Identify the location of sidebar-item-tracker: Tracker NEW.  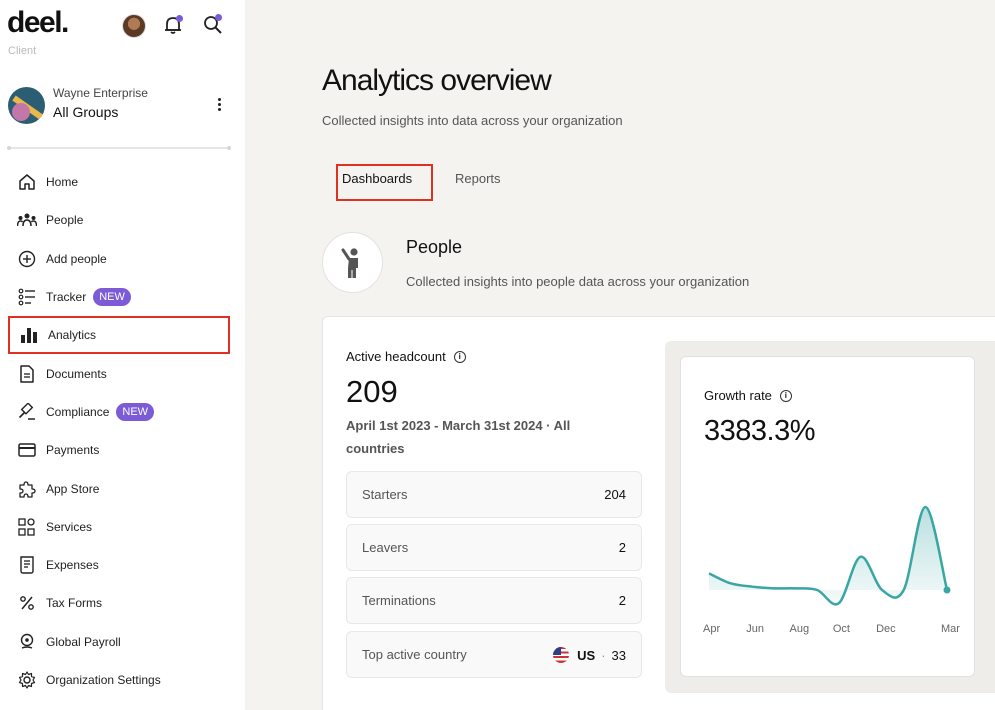
(119, 297).